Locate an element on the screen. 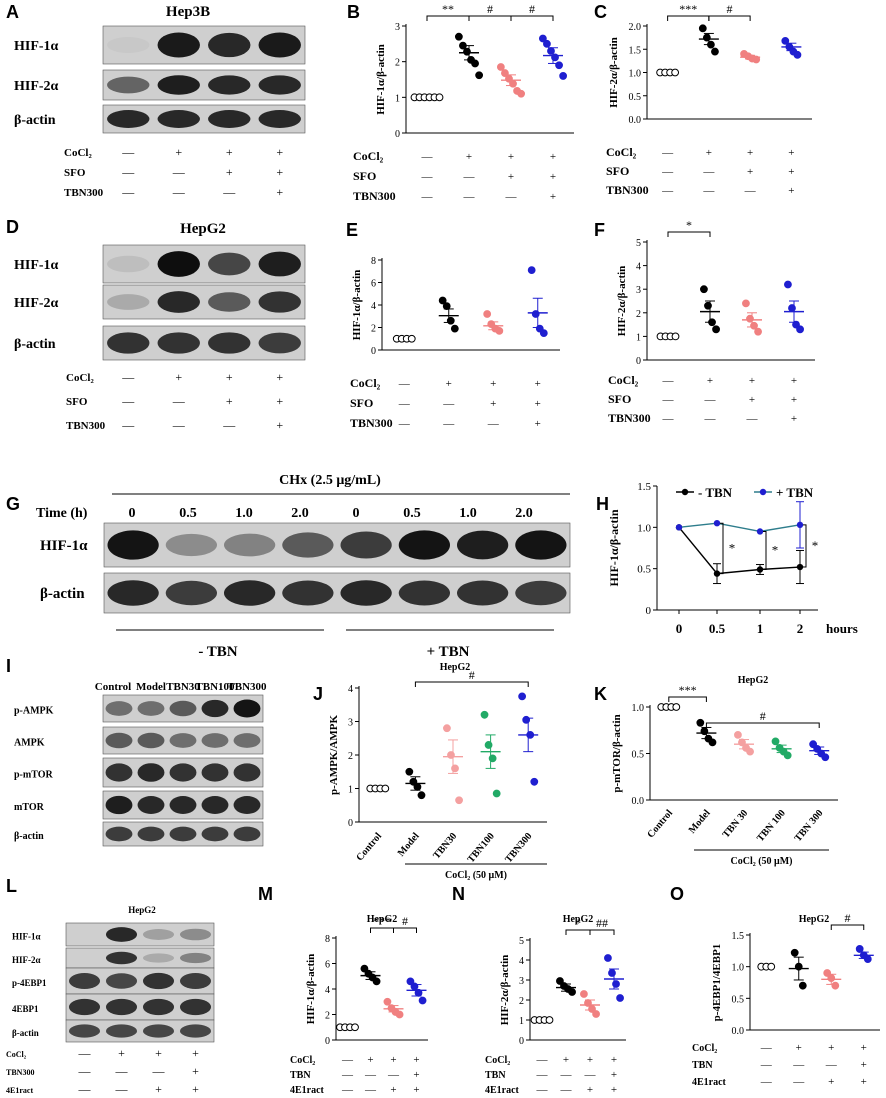 Image resolution: width=886 pixels, height=1098 pixels. lane-label-tbn30: TBN30 is located at coordinates (183, 687).